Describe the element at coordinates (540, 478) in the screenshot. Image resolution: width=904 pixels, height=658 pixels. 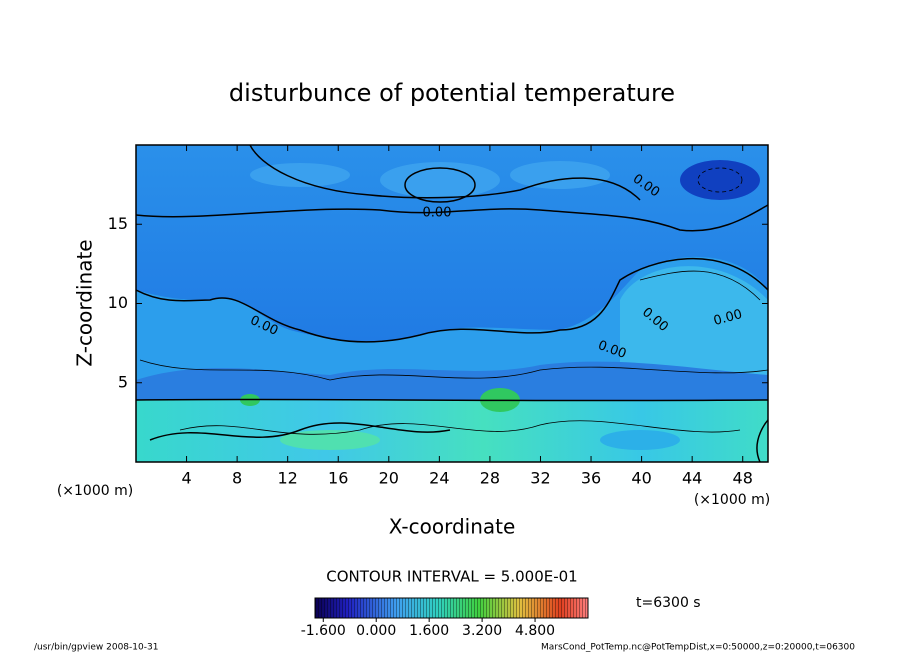
I see `x-tick-label: 32` at that location.